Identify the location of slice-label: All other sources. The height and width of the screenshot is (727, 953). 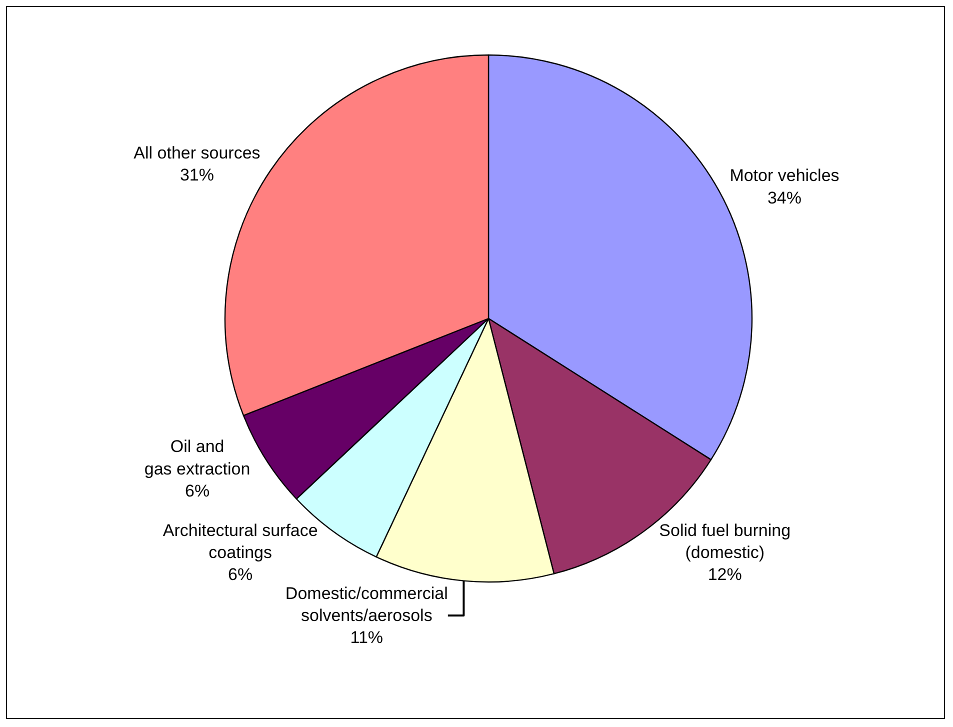
(197, 152).